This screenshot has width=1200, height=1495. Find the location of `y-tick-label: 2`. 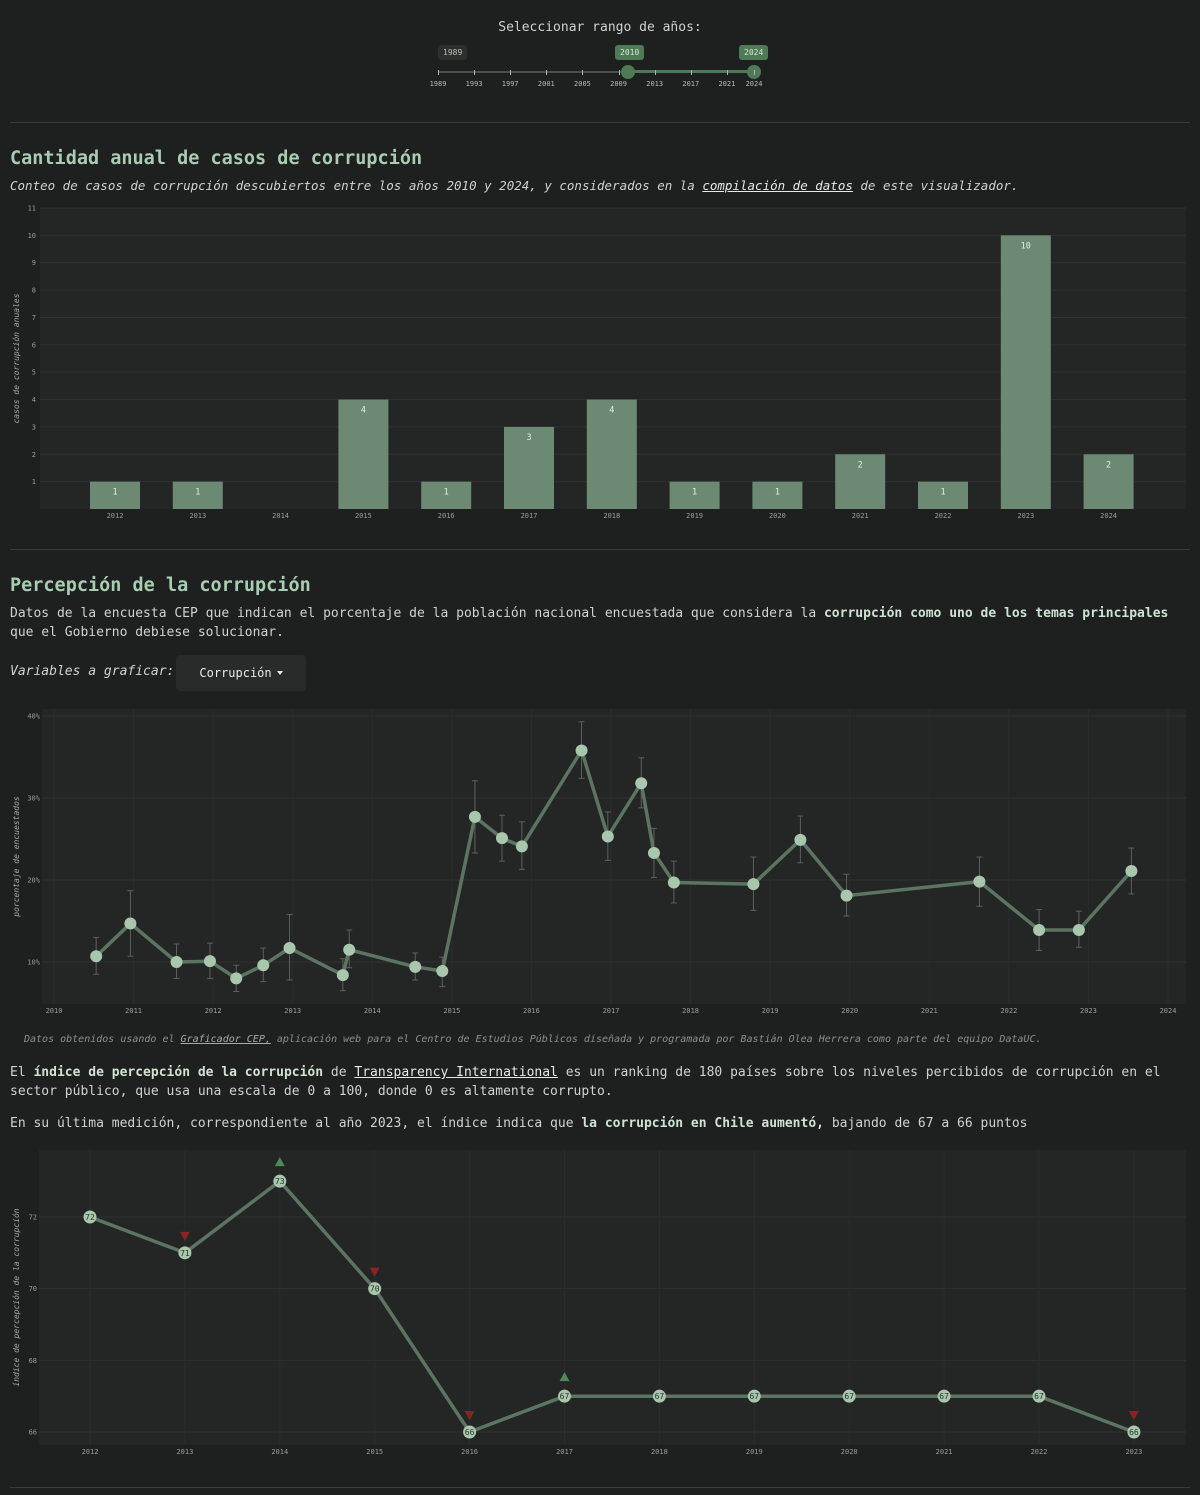

y-tick-label: 2 is located at coordinates (34, 455).